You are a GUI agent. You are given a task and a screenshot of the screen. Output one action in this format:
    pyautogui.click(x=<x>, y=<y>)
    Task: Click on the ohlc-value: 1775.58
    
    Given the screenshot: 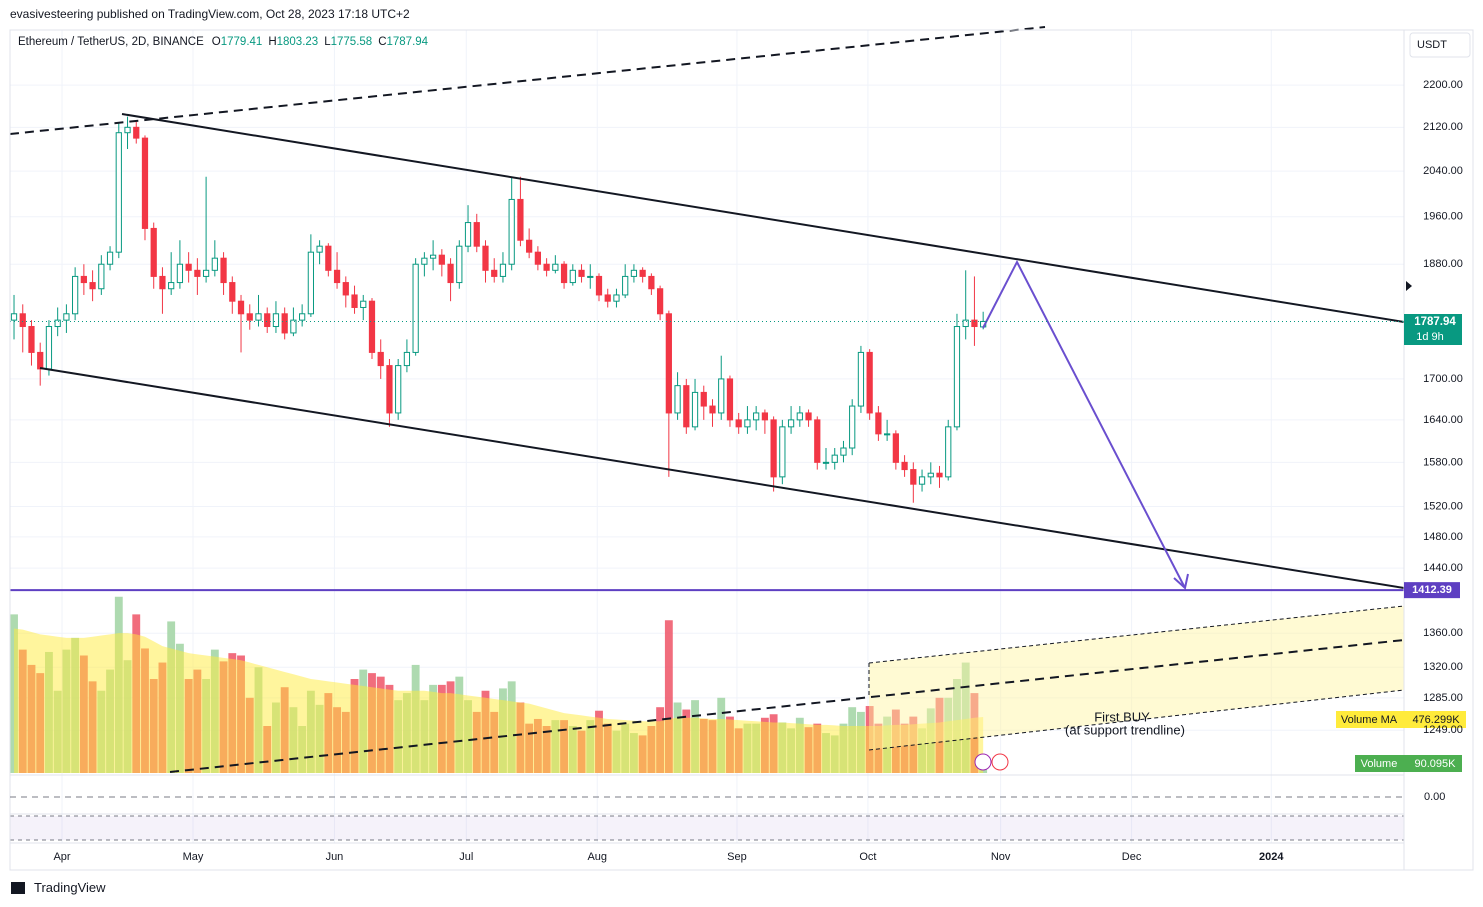 What is the action you would take?
    pyautogui.click(x=352, y=42)
    